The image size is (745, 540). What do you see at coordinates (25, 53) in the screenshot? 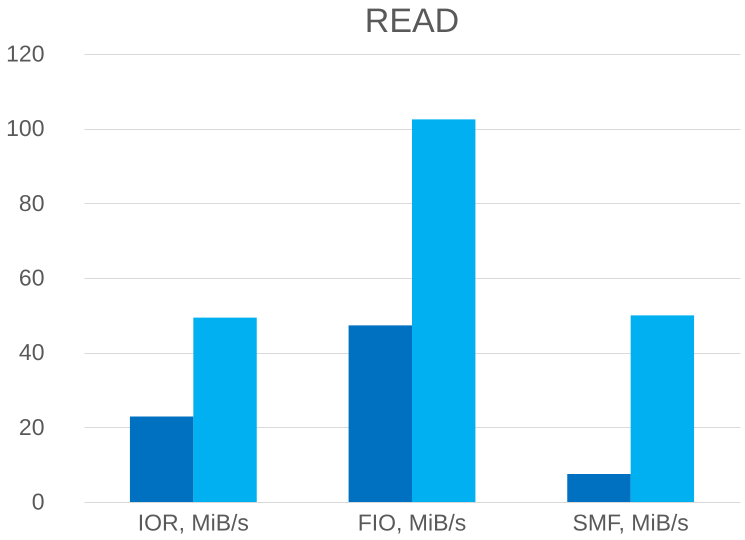
I see `y-tick-label: 120` at bounding box center [25, 53].